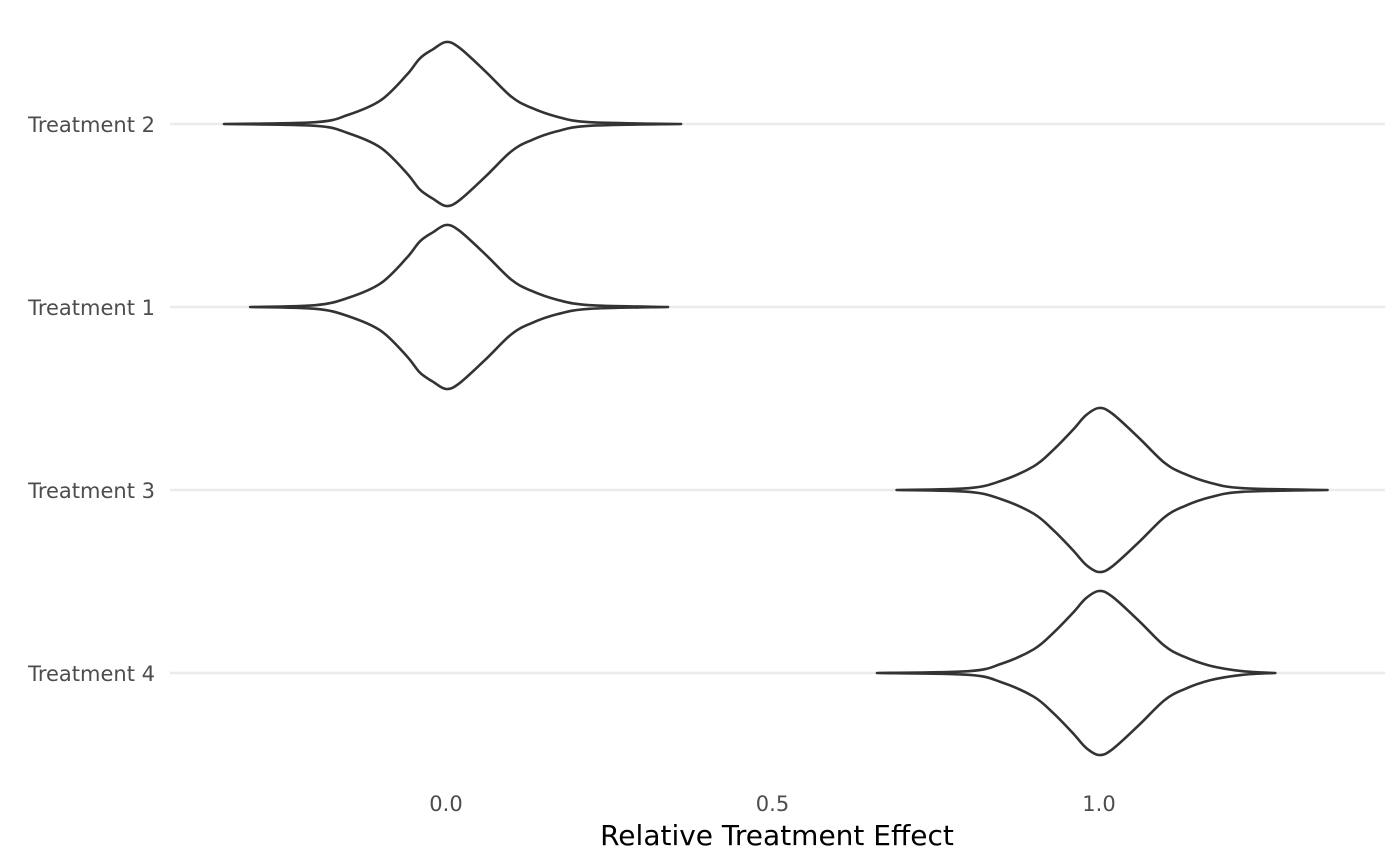  What do you see at coordinates (91, 308) in the screenshot?
I see `y-tick-label-treatment-1: Treatment 1` at bounding box center [91, 308].